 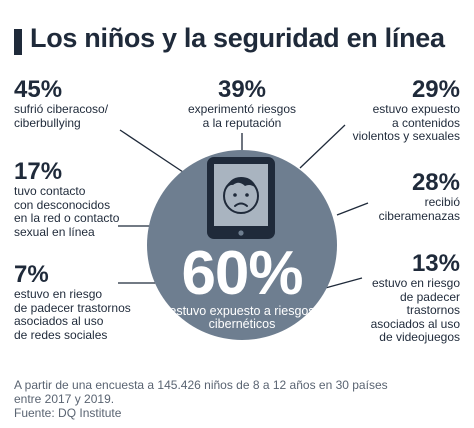 What do you see at coordinates (395, 196) in the screenshot?
I see `stat-cyberthreats: 28% recibió ciberamenazas` at bounding box center [395, 196].